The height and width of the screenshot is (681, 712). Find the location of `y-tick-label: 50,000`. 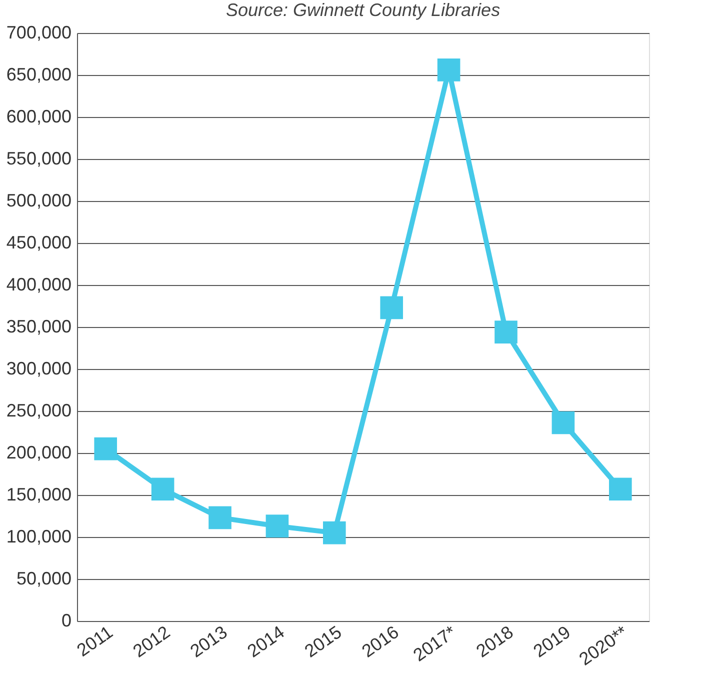

y-tick-label: 50,000 is located at coordinates (44, 578).